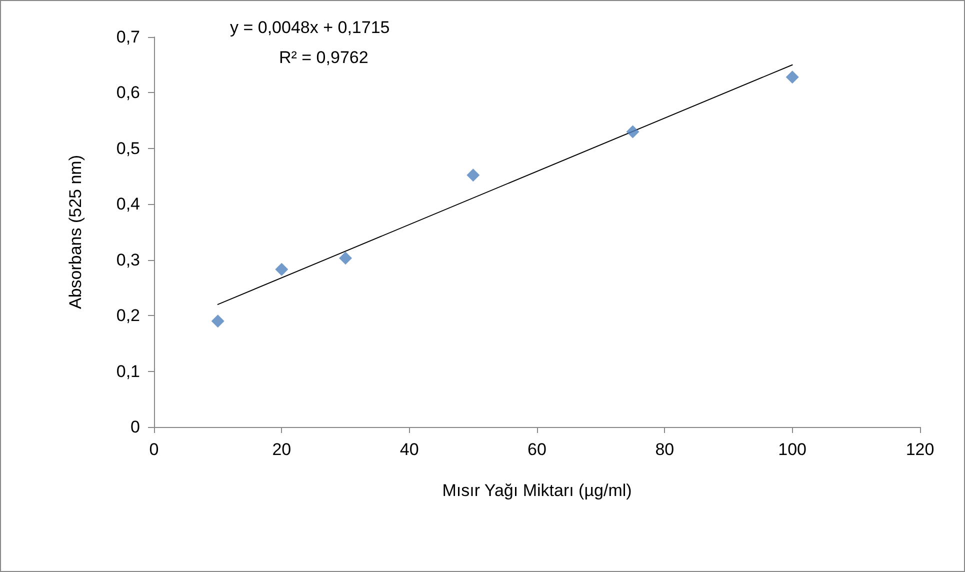  Describe the element at coordinates (537, 449) in the screenshot. I see `x-tick-label: 60` at that location.